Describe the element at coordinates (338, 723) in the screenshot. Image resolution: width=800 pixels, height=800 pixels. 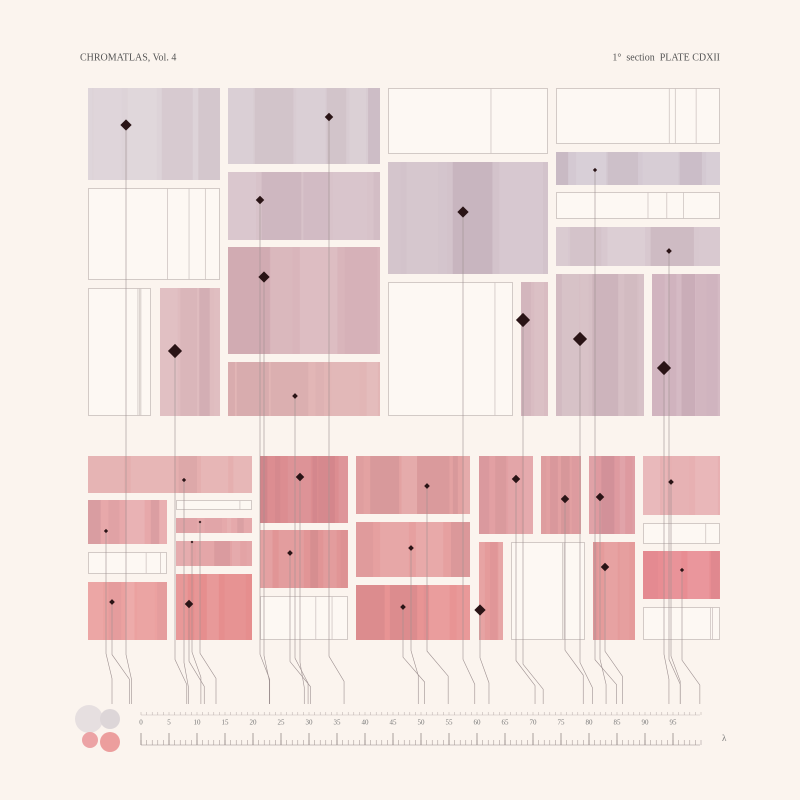
I see `tick-label: 35` at that location.